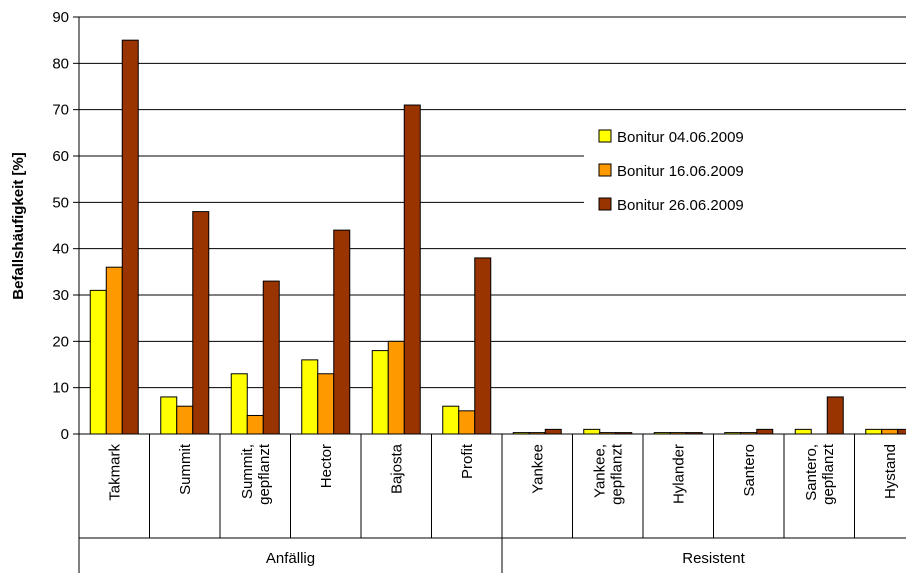  Describe the element at coordinates (749, 470) in the screenshot. I see `x-tick-label: Santero` at that location.